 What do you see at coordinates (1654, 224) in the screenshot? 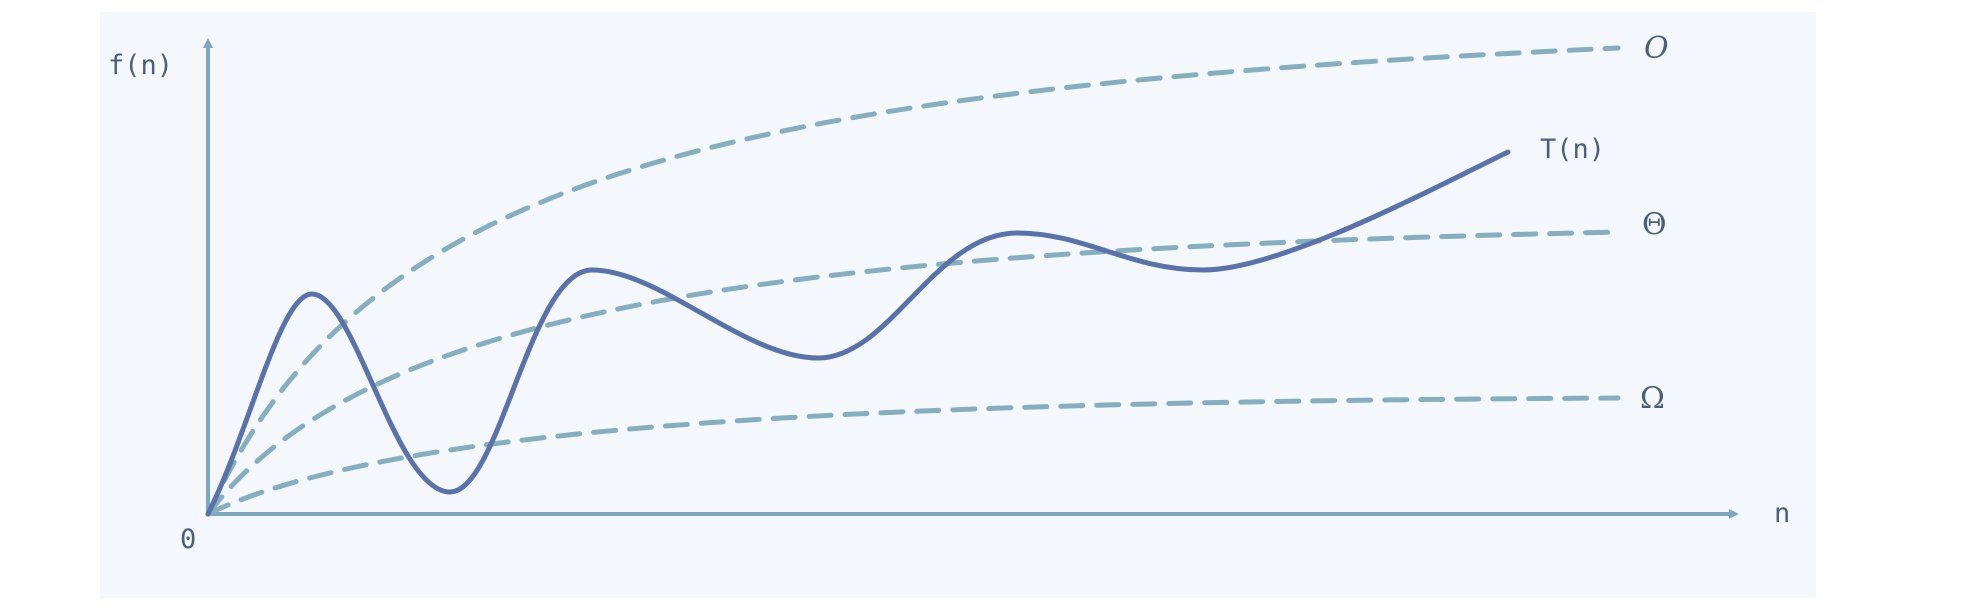
I see `theta-label: Θ` at bounding box center [1654, 224].